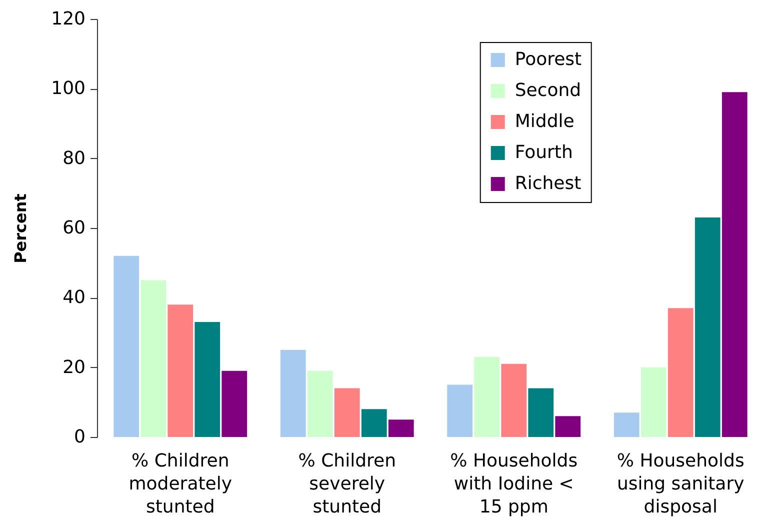 The image size is (764, 525). What do you see at coordinates (74, 367) in the screenshot?
I see `y-tick-label: 20` at bounding box center [74, 367].